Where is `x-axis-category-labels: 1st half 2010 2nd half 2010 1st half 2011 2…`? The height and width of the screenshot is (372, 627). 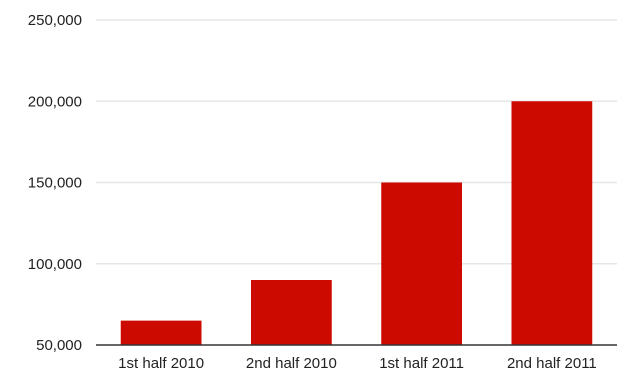
x-axis-category-labels: 1st half 2010 2nd half 2010 1st half 2011 2… is located at coordinates (357, 363).